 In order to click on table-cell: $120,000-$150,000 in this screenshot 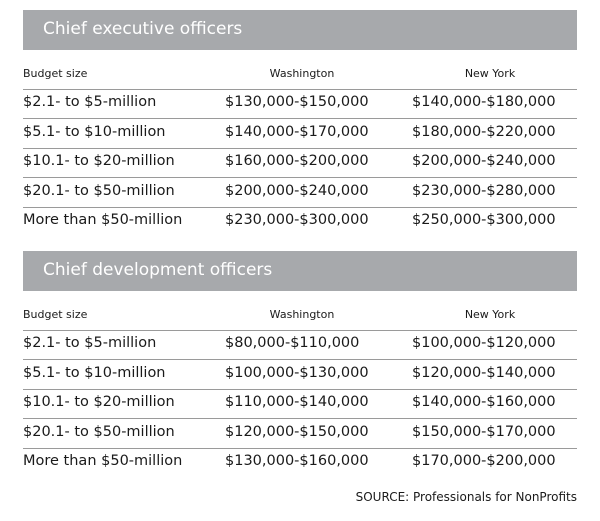, I will do `click(297, 431)`.